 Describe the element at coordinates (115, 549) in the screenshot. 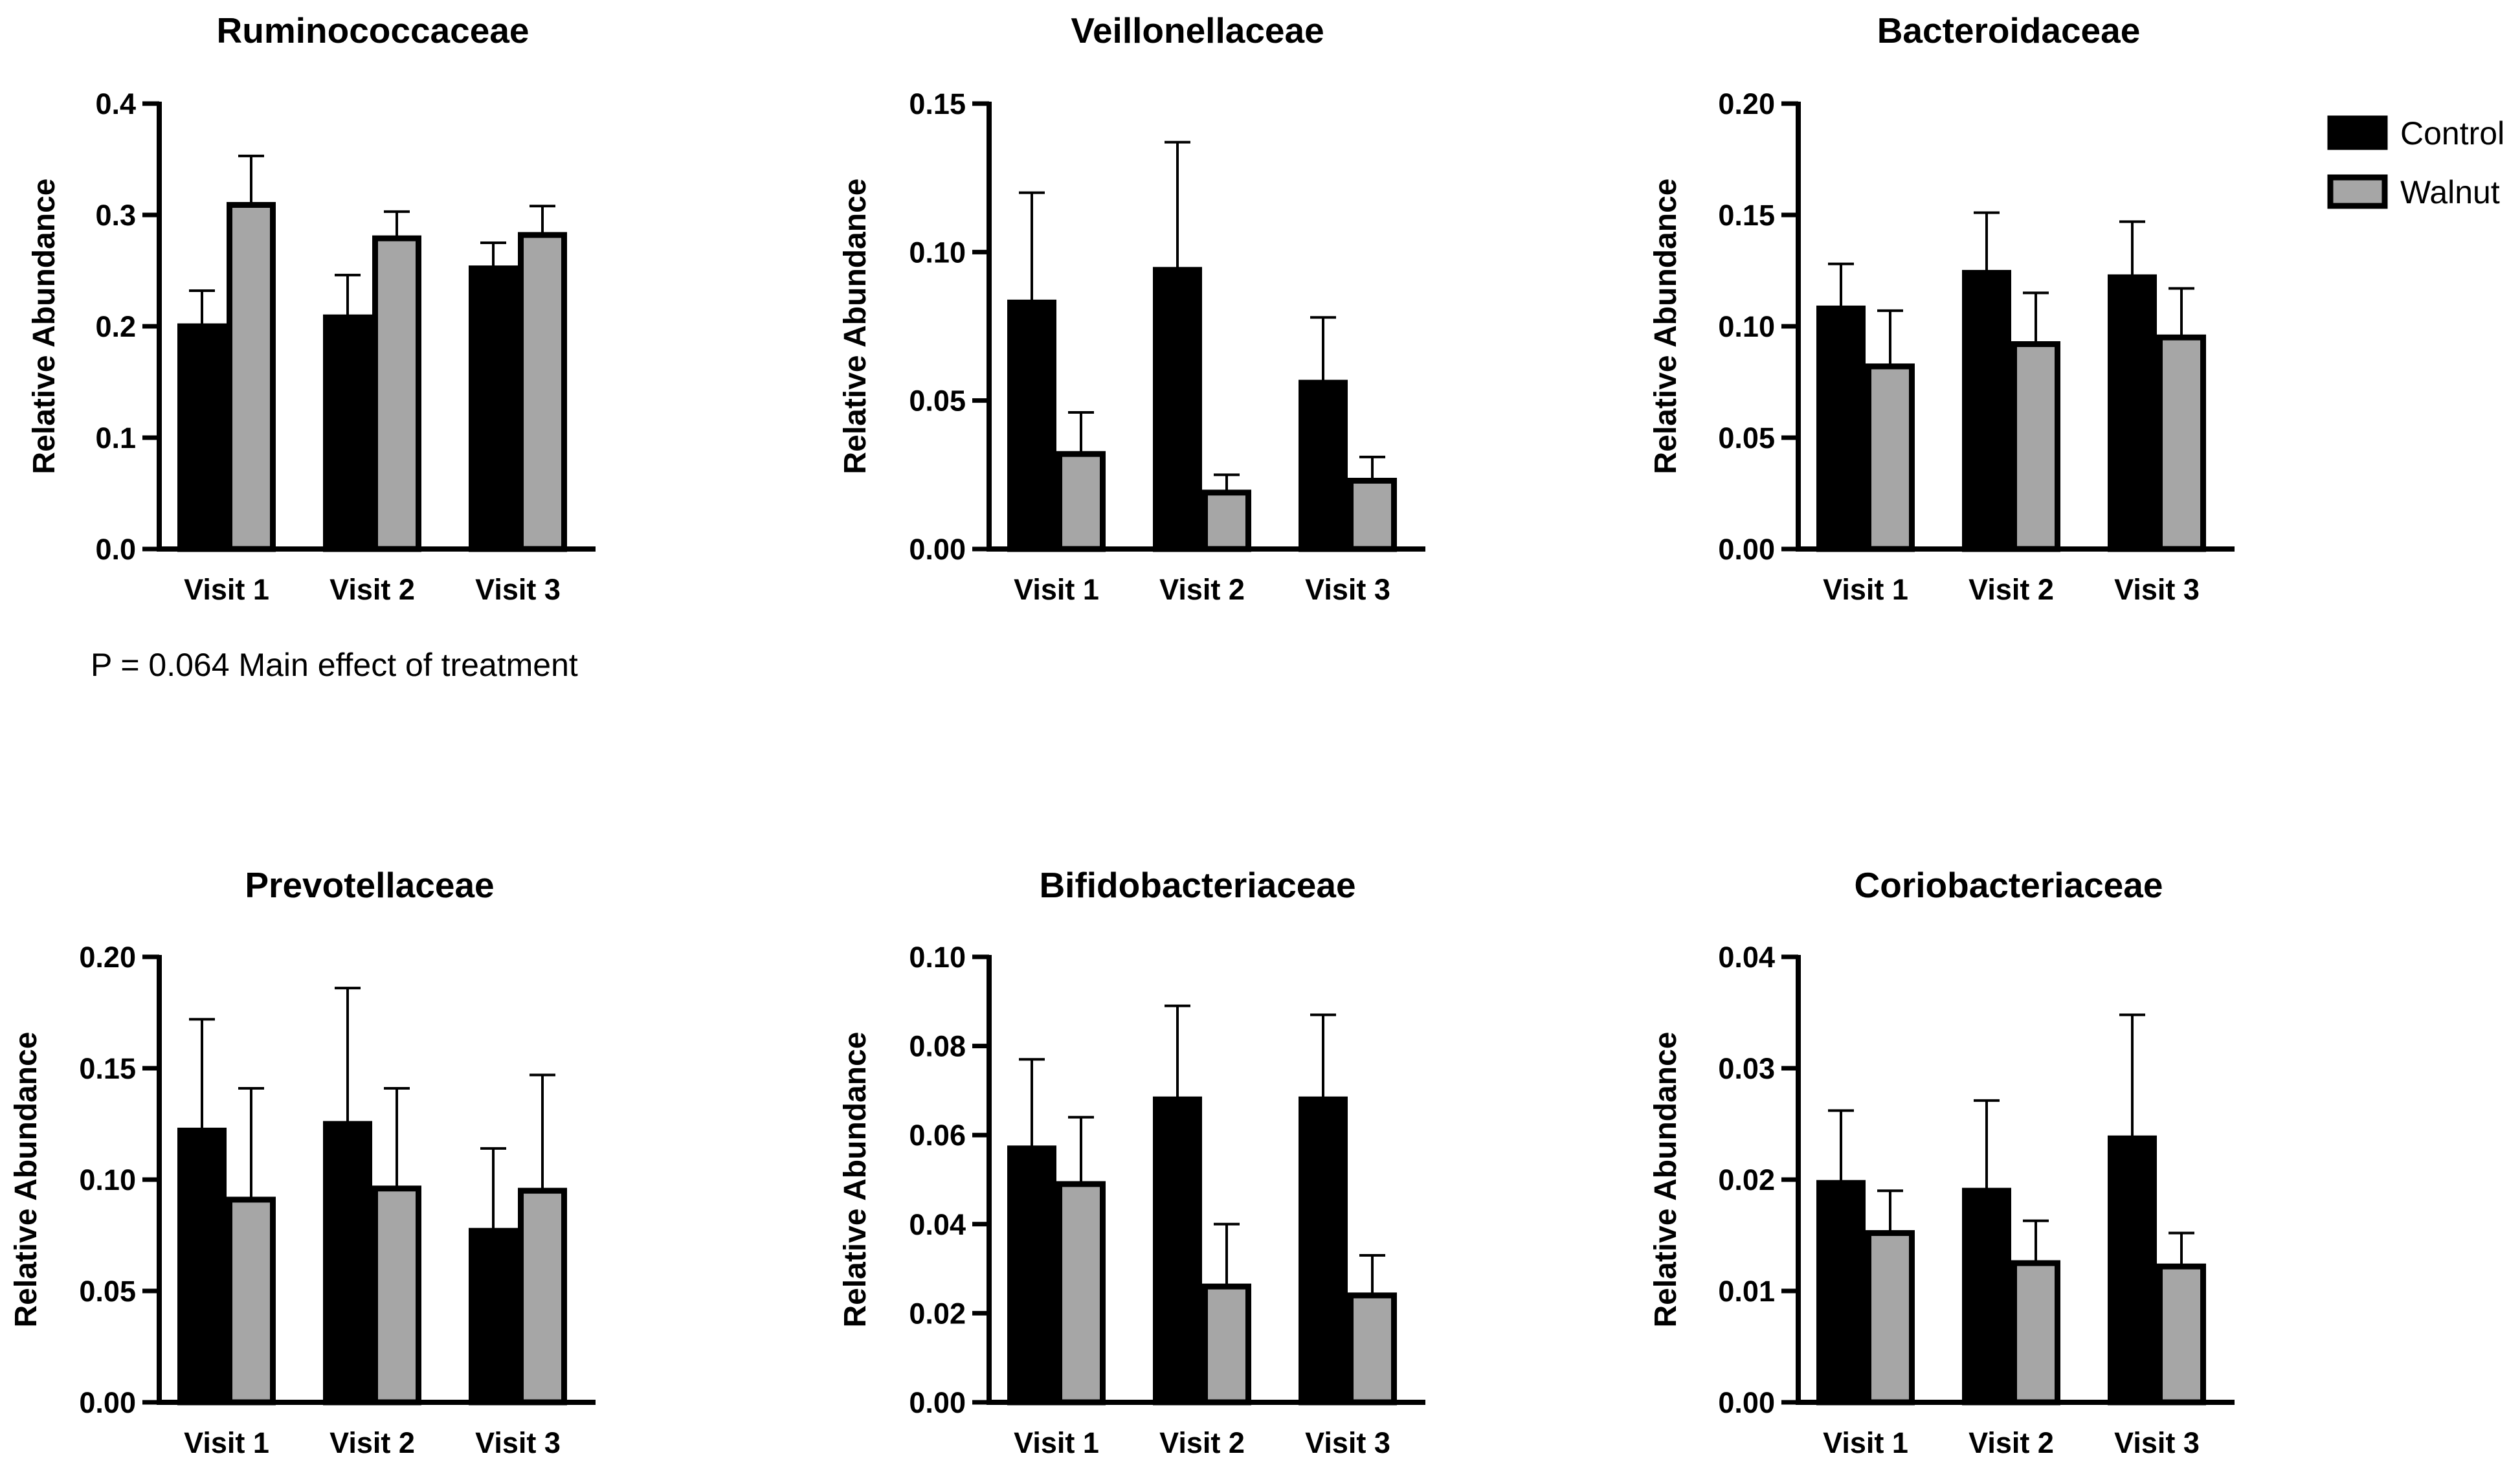

I see `y-tick-label: 0.0` at that location.